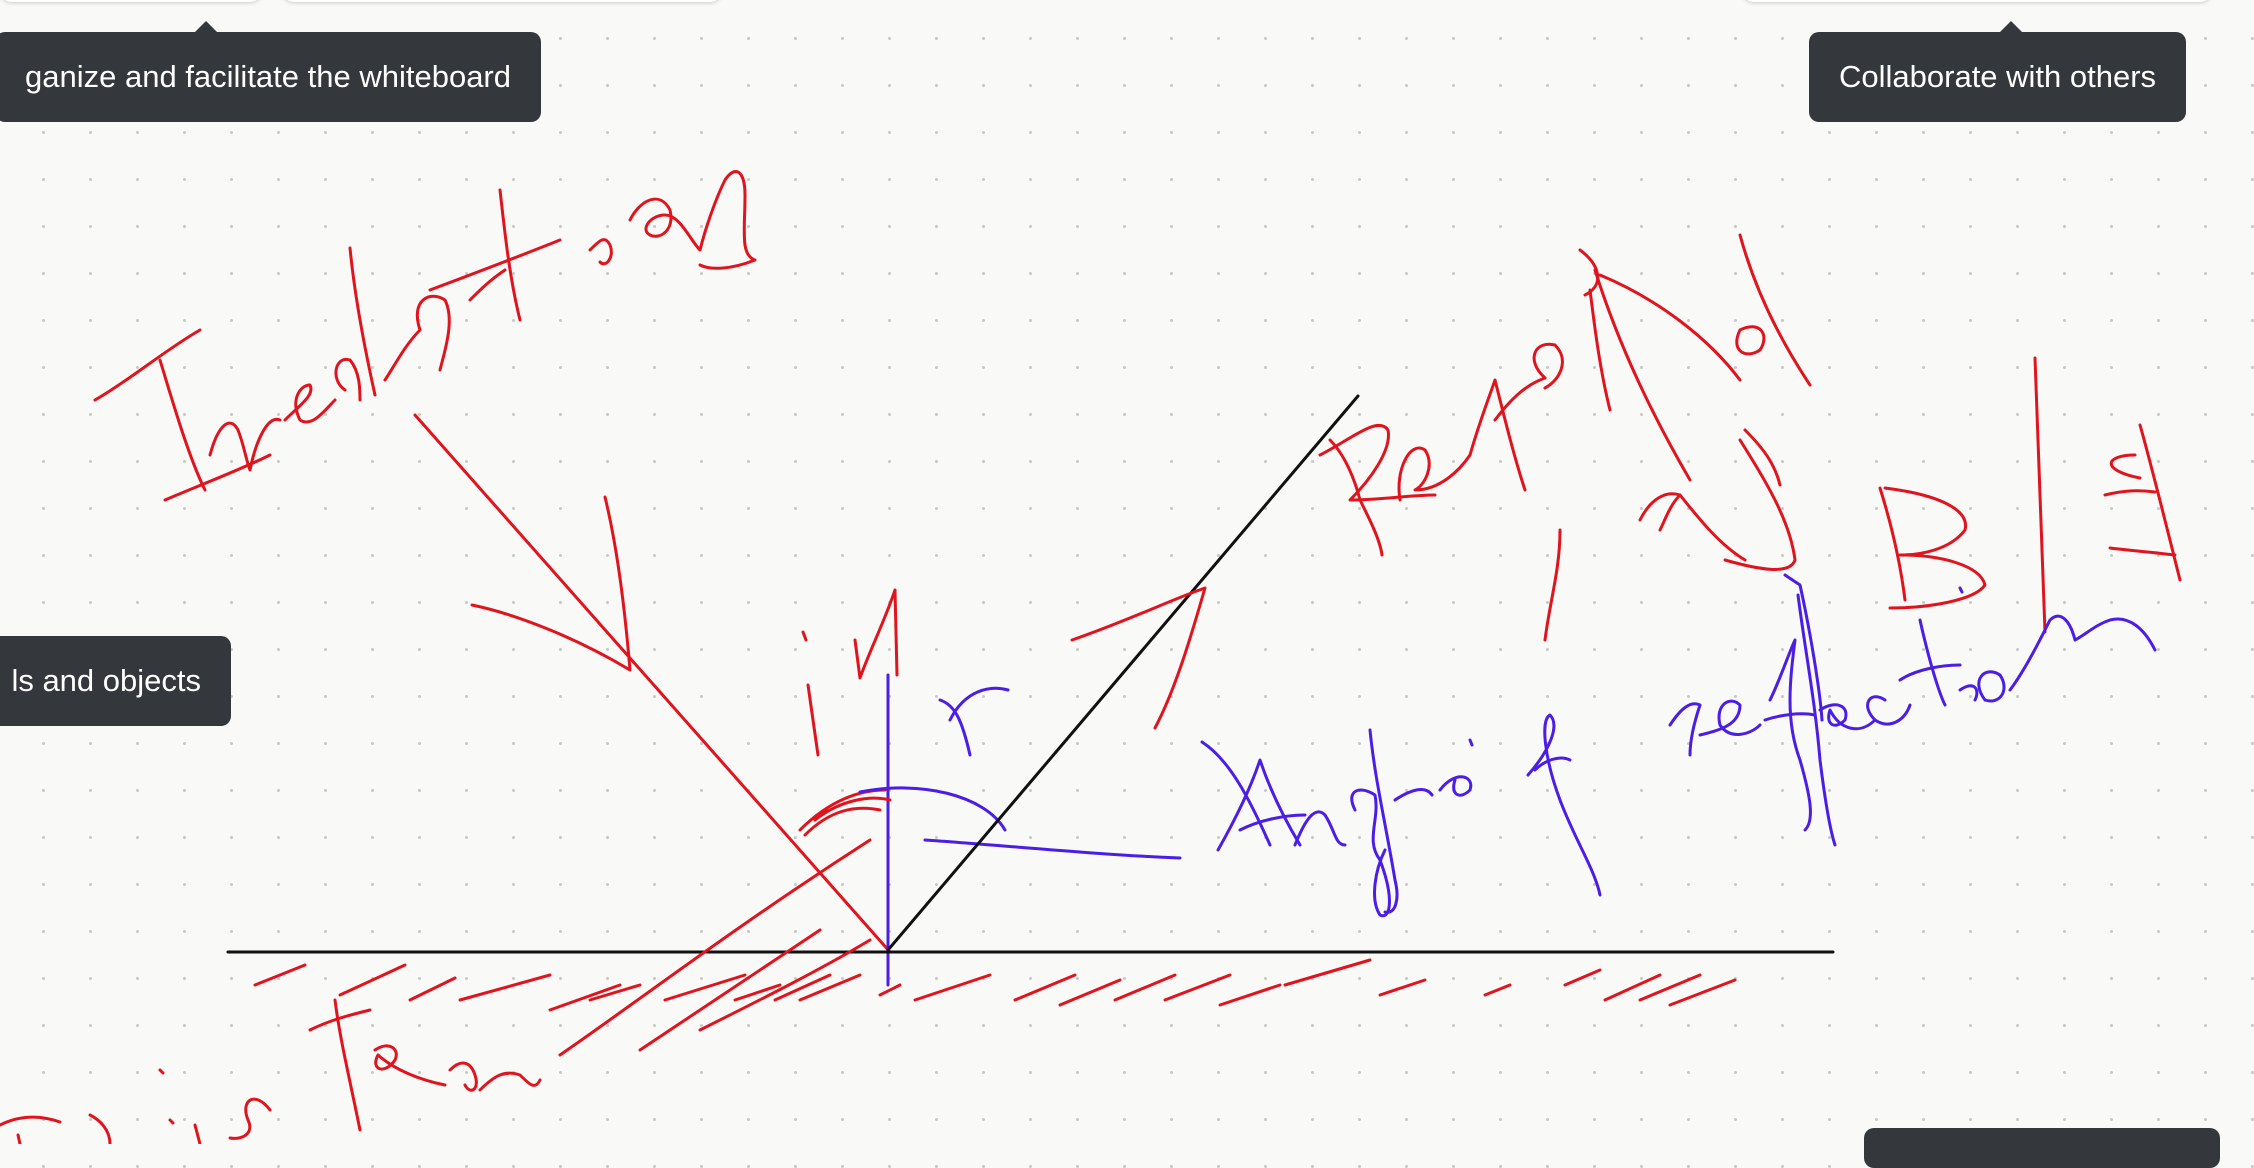 This screenshot has height=1168, width=2254. What do you see at coordinates (551, 583) in the screenshot?
I see `incident-ray-arrow` at bounding box center [551, 583].